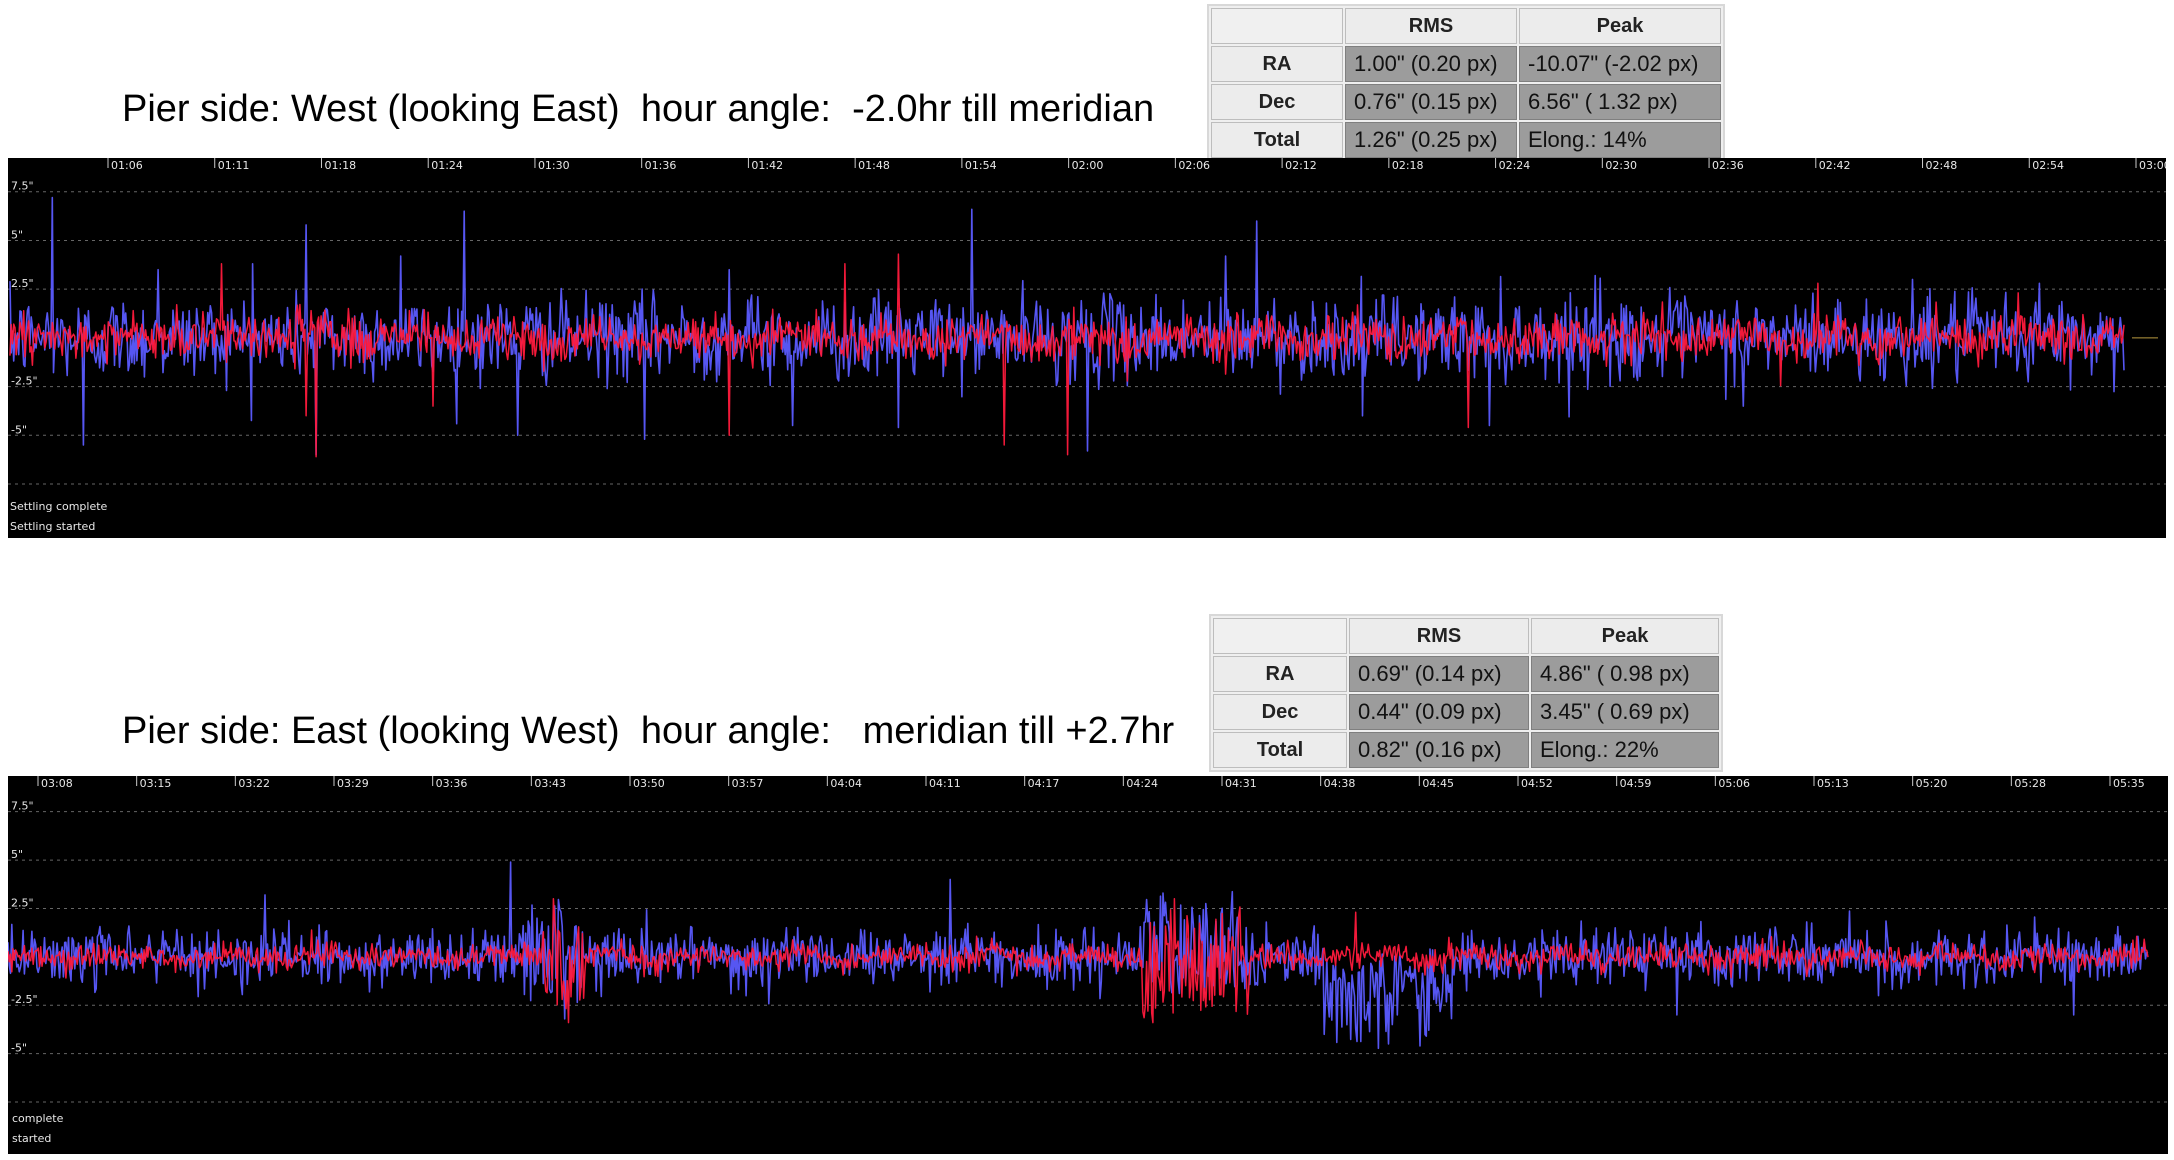 This screenshot has width=2174, height=1160. What do you see at coordinates (1620, 140) in the screenshot?
I see `stats-total-peak: Elong.: 14%` at bounding box center [1620, 140].